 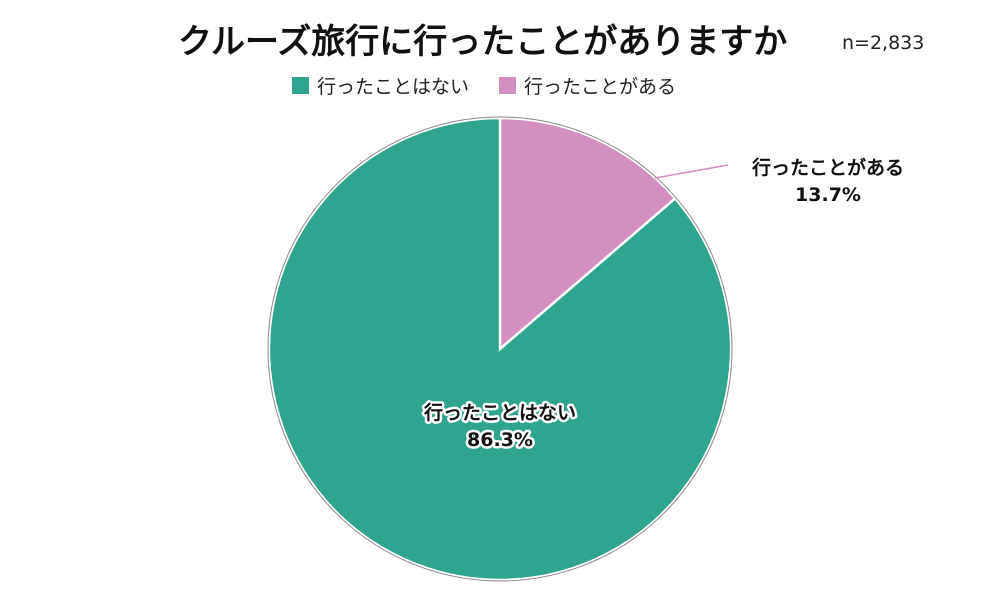 What do you see at coordinates (827, 167) in the screenshot?
I see `slice-label-have-been-category: 行ったことがある` at bounding box center [827, 167].